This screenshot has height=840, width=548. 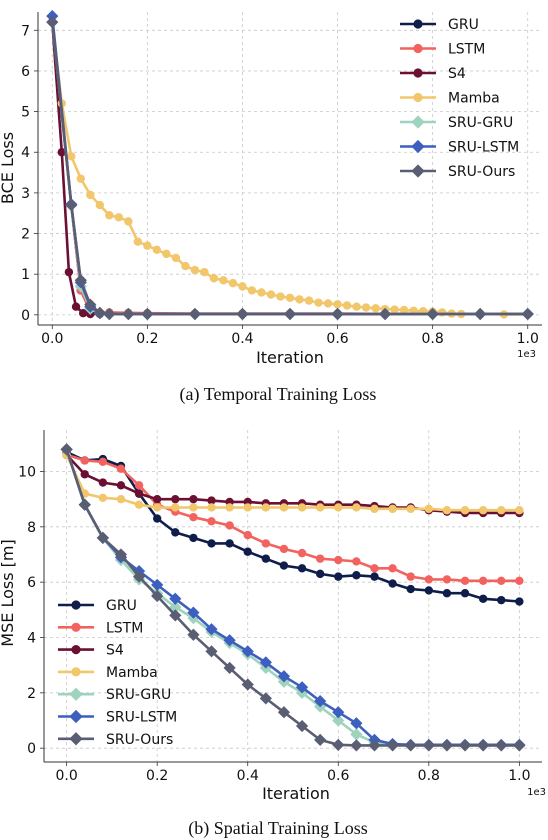 What do you see at coordinates (459, 148) in the screenshot?
I see `legend-item: SRU-LSTM` at bounding box center [459, 148].